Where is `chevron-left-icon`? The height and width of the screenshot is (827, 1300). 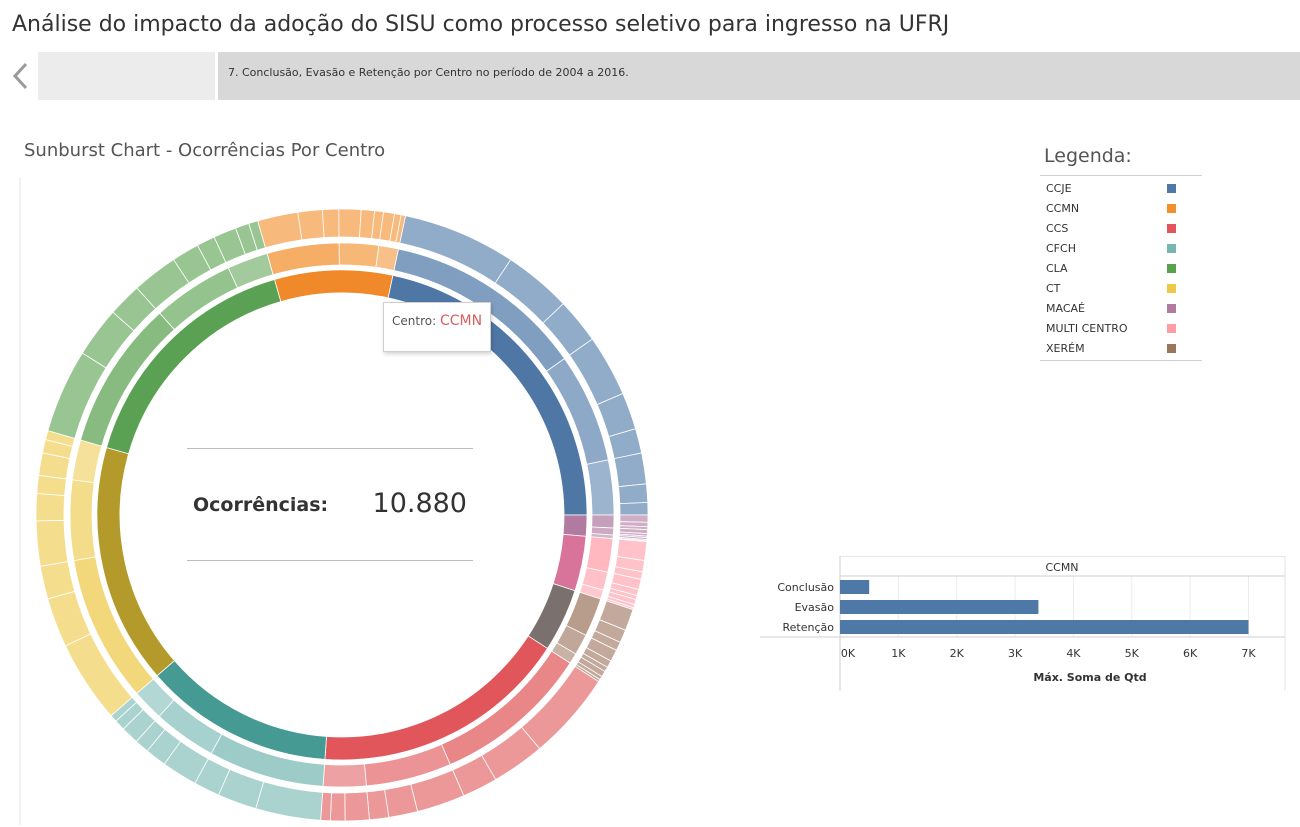 chevron-left-icon is located at coordinates (20, 76).